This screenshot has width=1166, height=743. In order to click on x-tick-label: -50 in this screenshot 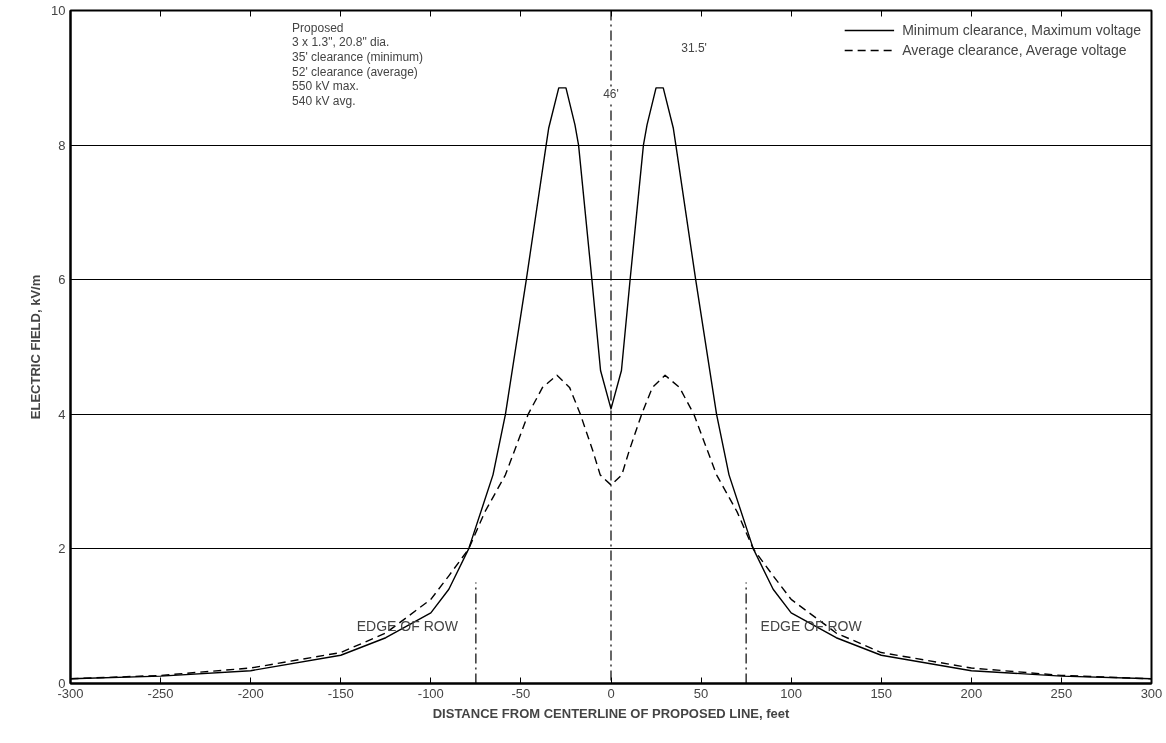, I will do `click(521, 693)`.